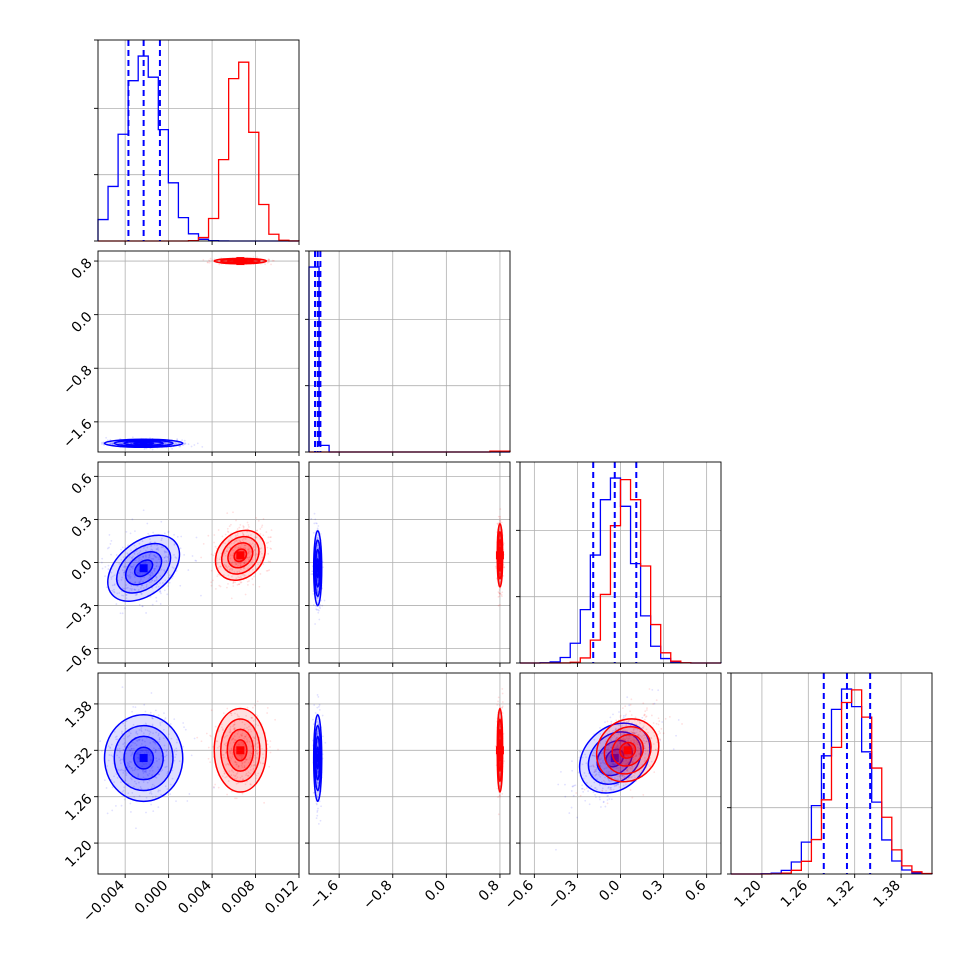  What do you see at coordinates (499, 555) in the screenshot?
I see `density-peak` at bounding box center [499, 555].